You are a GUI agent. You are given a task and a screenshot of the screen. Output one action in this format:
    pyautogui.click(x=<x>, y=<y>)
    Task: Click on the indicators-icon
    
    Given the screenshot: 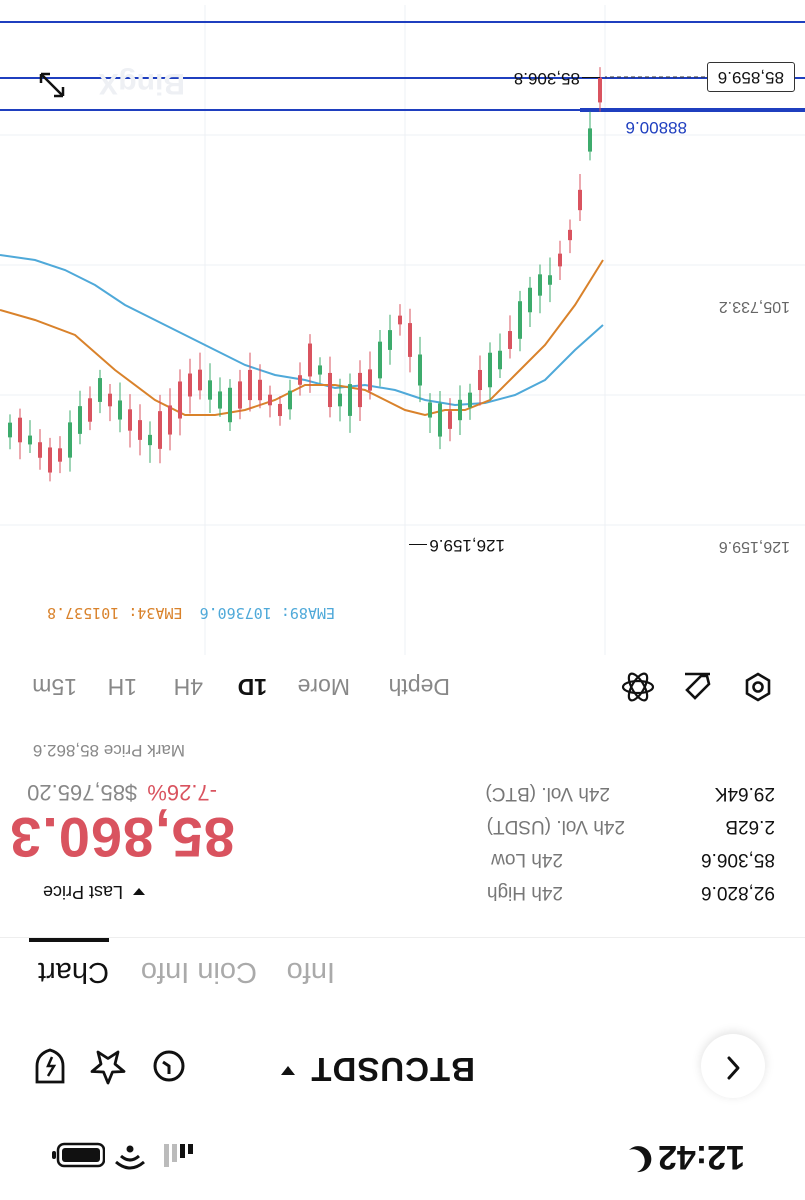 What is the action you would take?
    pyautogui.click(x=638, y=684)
    